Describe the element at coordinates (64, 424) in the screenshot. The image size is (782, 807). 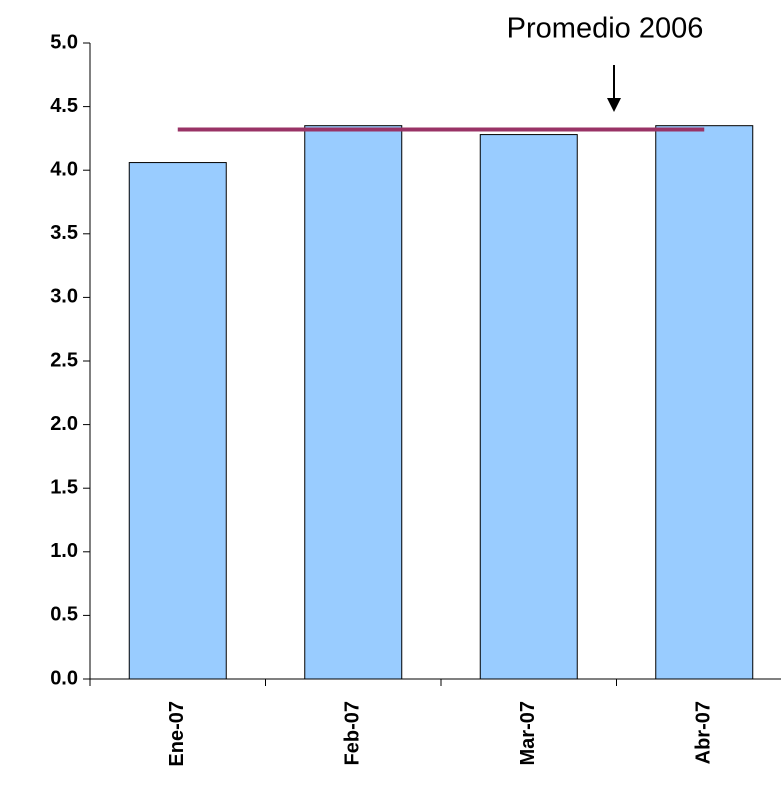
I see `y-tick-label: 2.0` at that location.